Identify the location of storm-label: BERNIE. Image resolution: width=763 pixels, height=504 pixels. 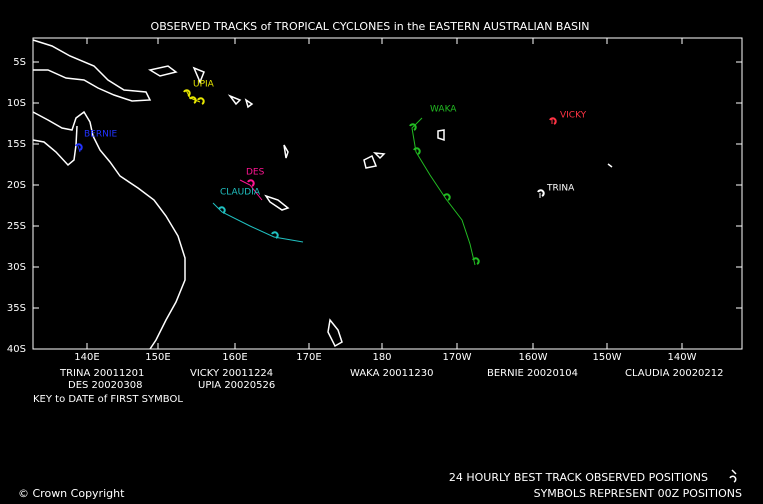
(101, 135).